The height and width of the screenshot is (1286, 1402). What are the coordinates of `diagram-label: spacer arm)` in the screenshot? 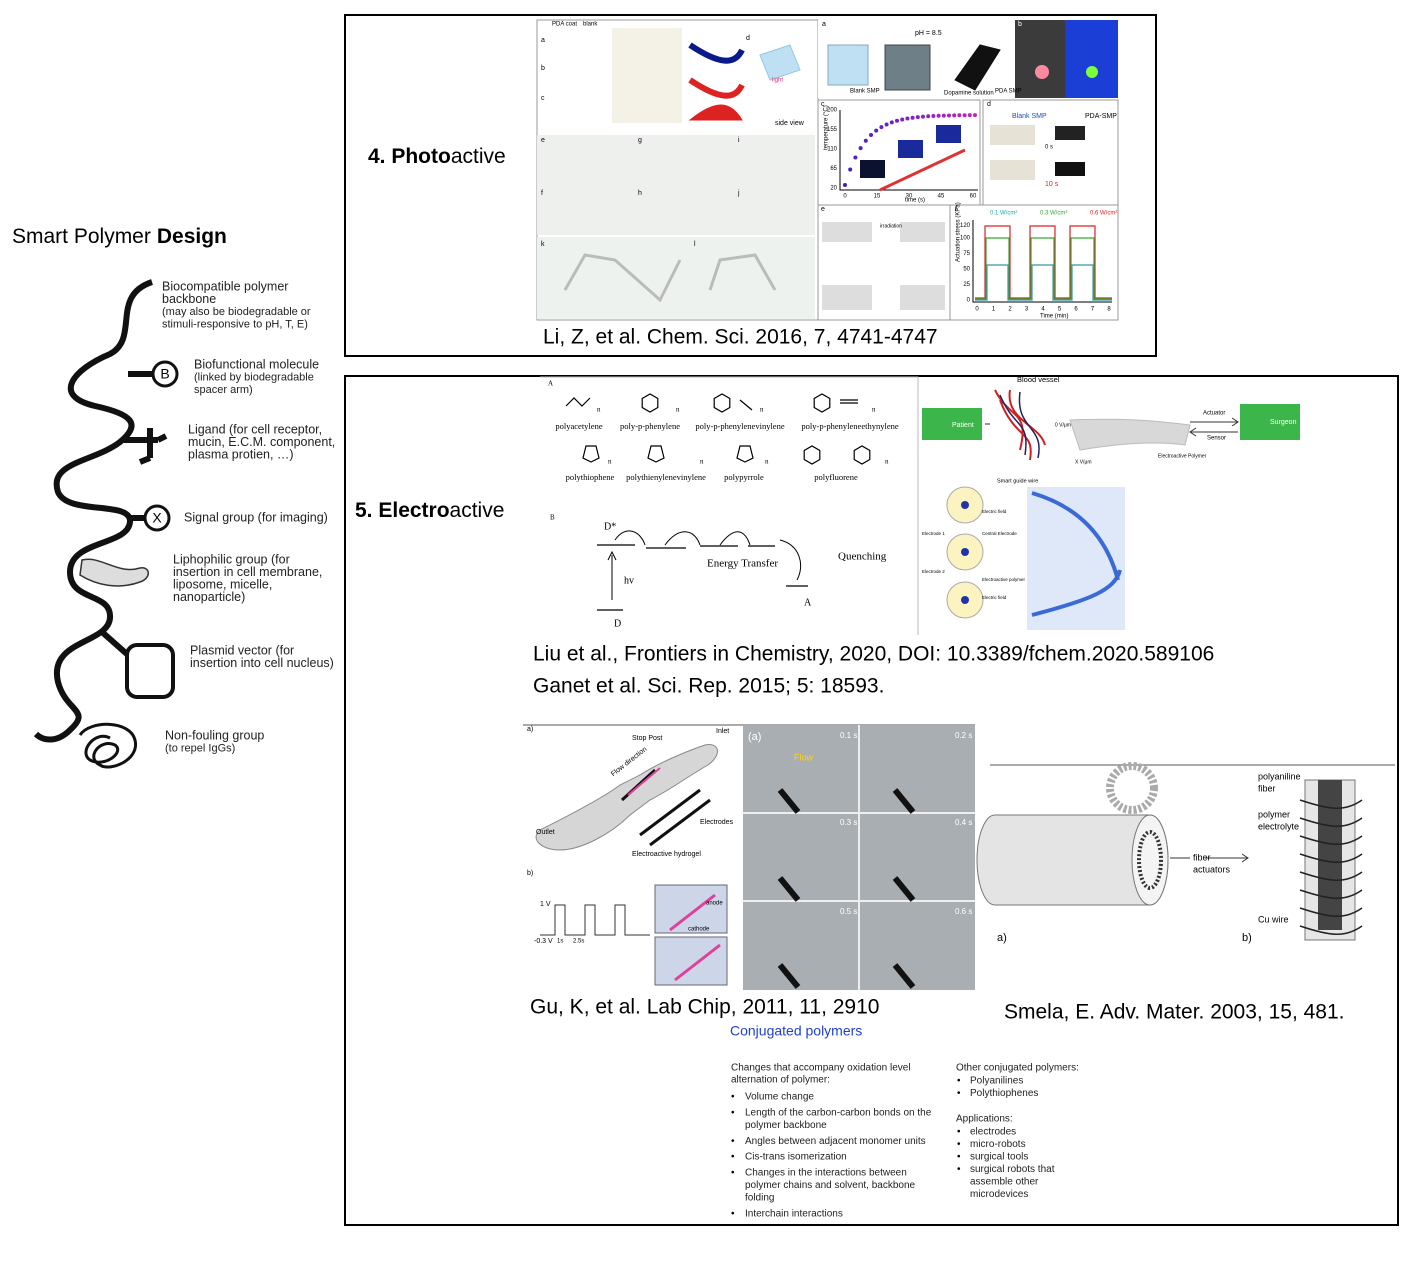 It's located at (223, 390).